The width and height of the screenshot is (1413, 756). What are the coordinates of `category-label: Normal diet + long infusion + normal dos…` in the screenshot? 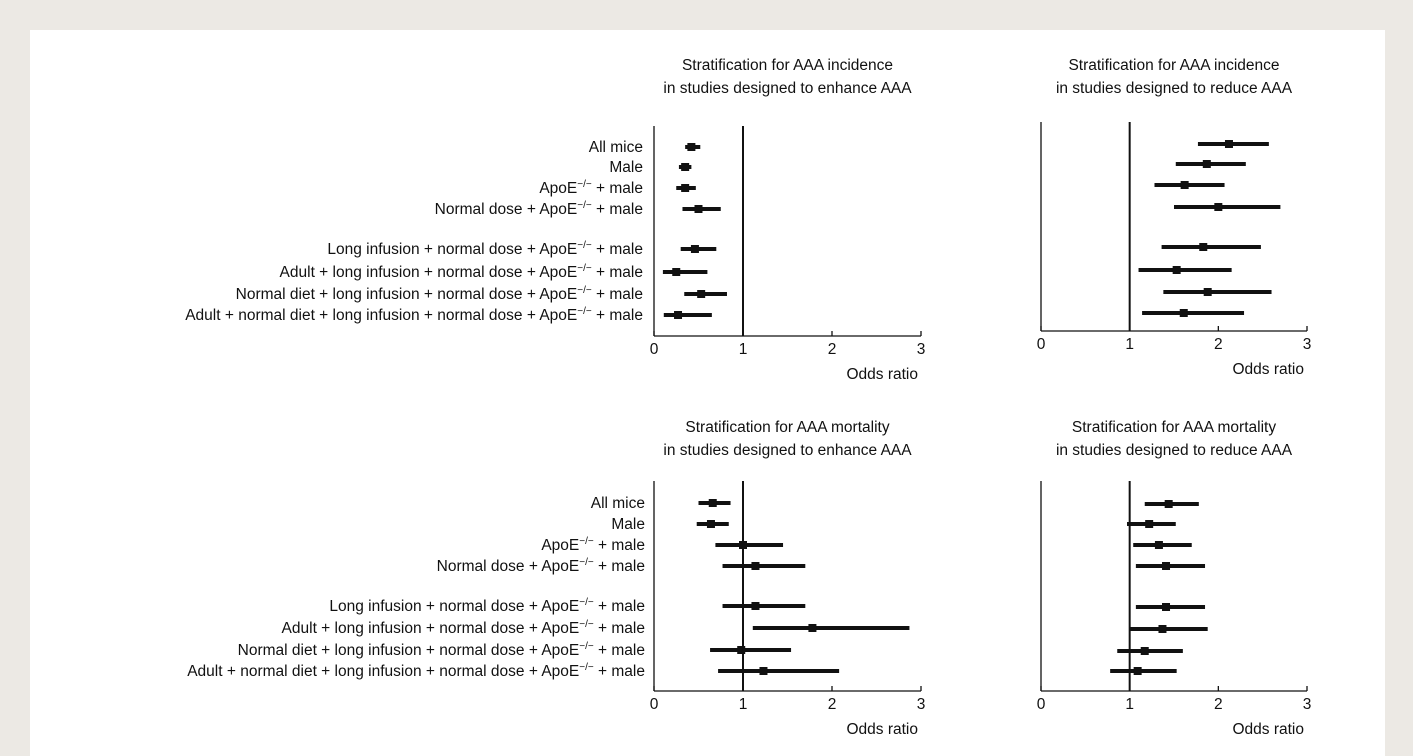 It's located at (441, 650).